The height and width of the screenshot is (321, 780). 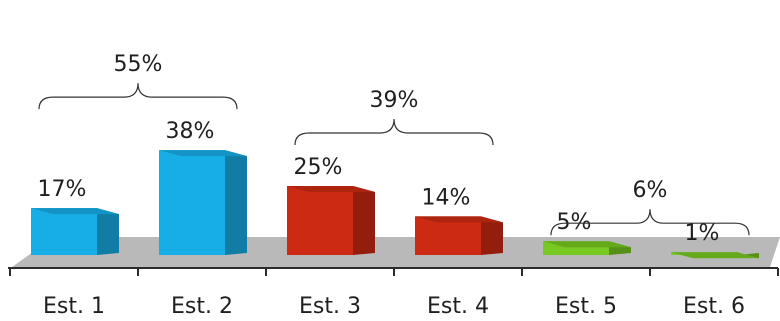 What do you see at coordinates (458, 306) in the screenshot?
I see `category-label: Est. 4` at bounding box center [458, 306].